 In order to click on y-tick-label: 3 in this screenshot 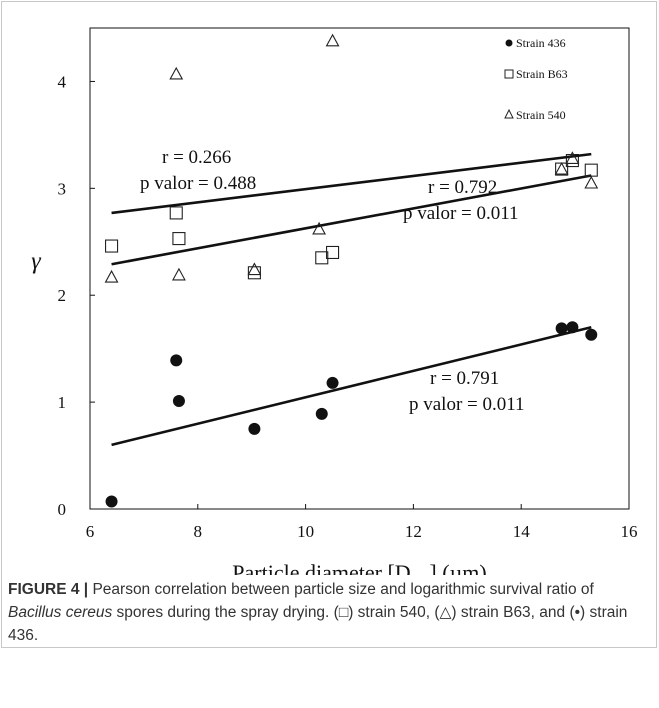, I will do `click(62, 188)`.